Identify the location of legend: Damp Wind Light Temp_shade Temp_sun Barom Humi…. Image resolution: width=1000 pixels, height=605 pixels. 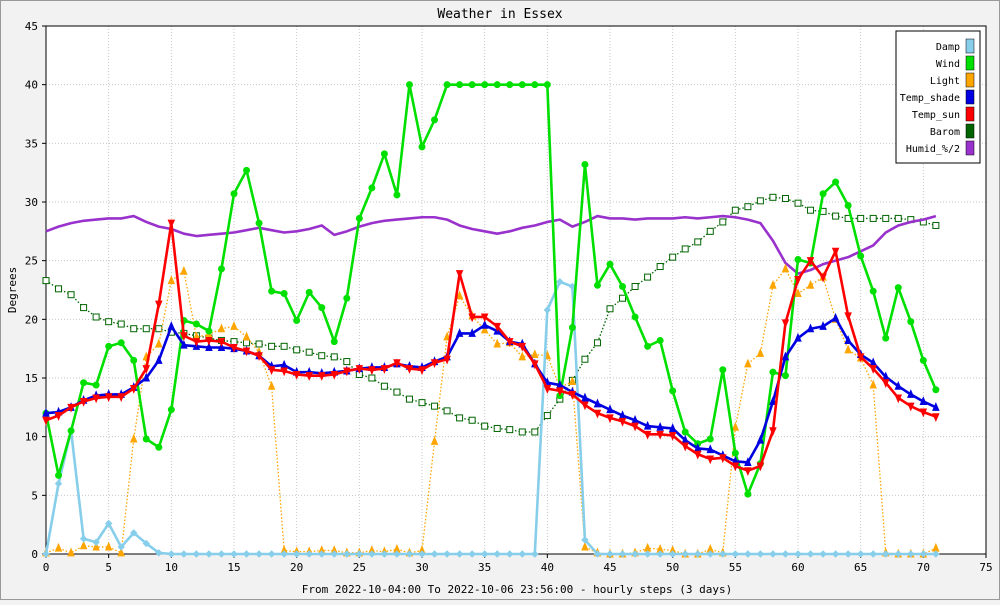
(938, 97).